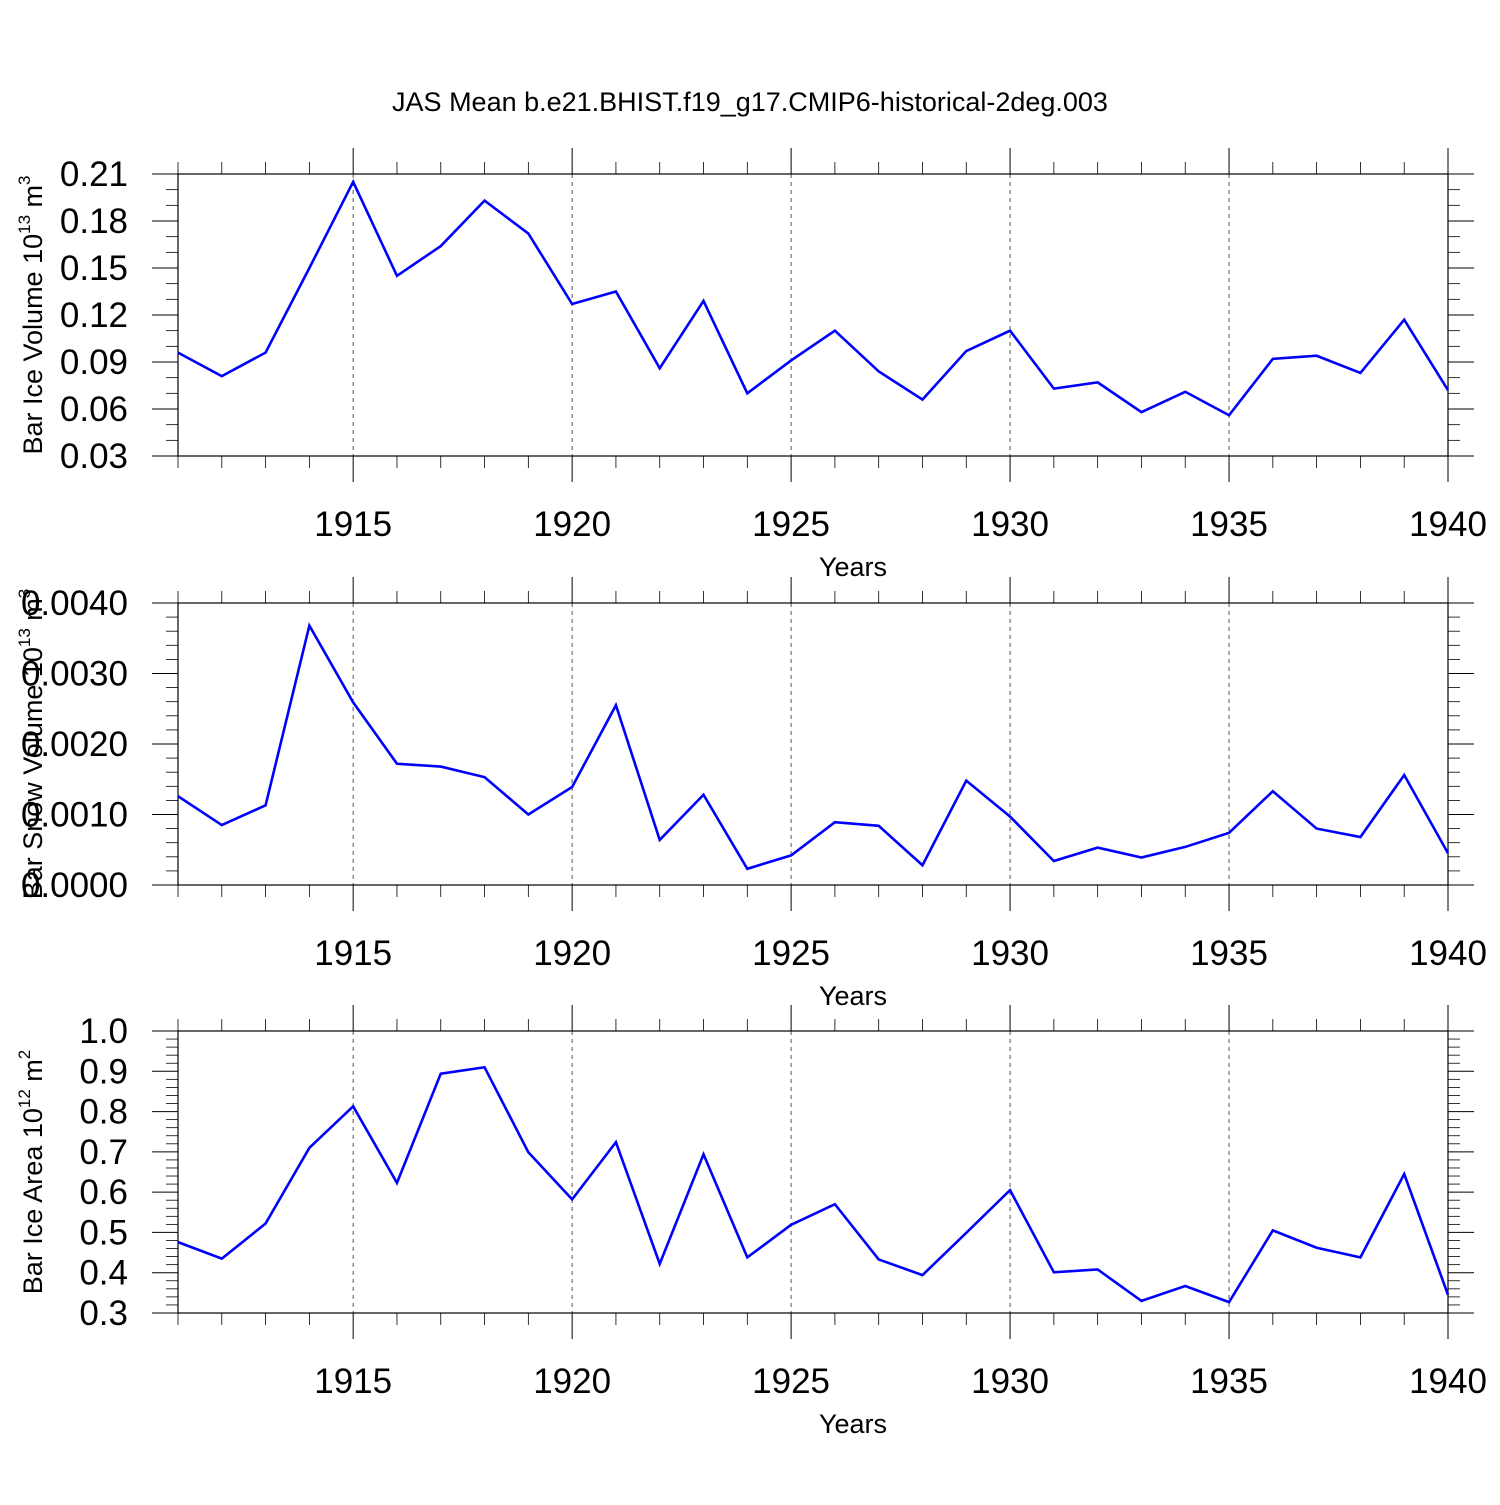  What do you see at coordinates (94, 409) in the screenshot?
I see `y-tick-label: 0.06` at bounding box center [94, 409].